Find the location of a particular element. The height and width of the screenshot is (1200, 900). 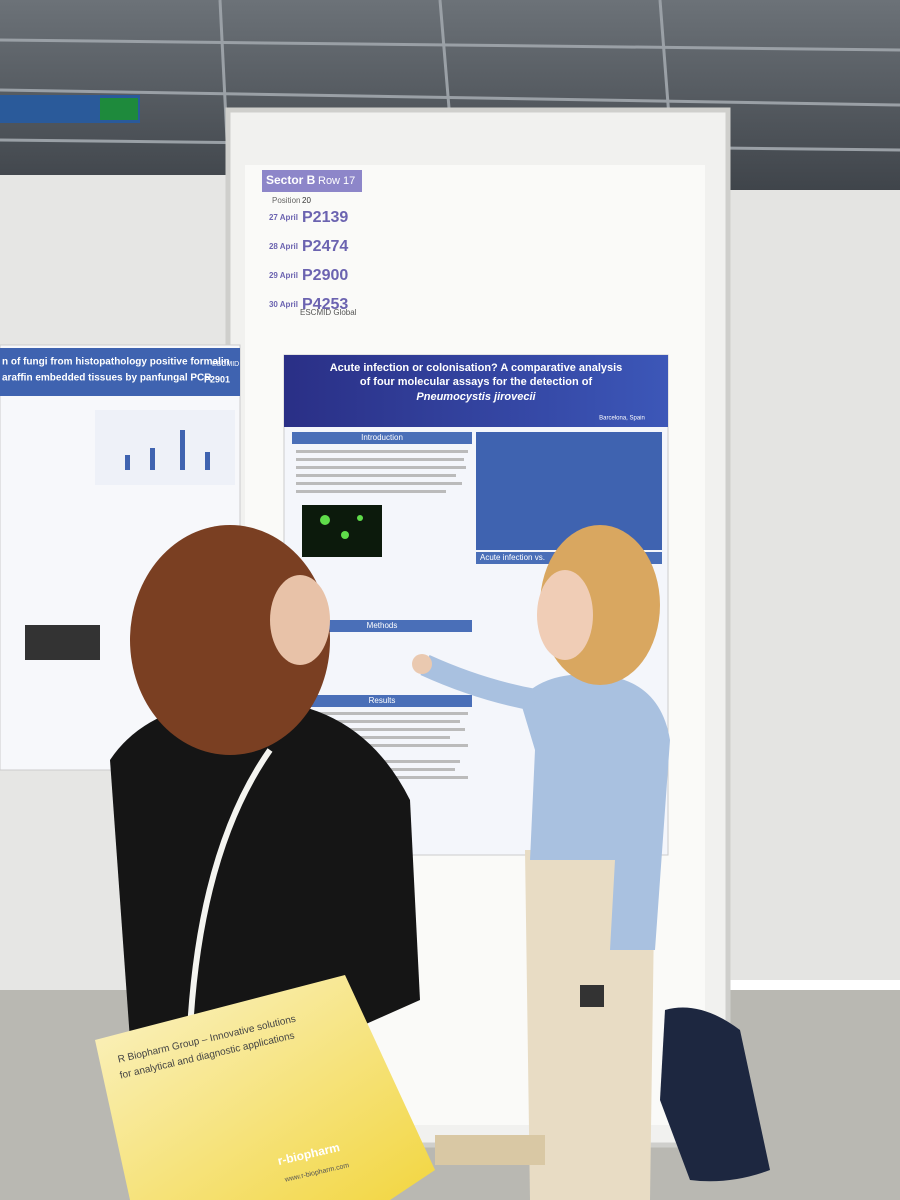

exit-sign is located at coordinates (119, 109).